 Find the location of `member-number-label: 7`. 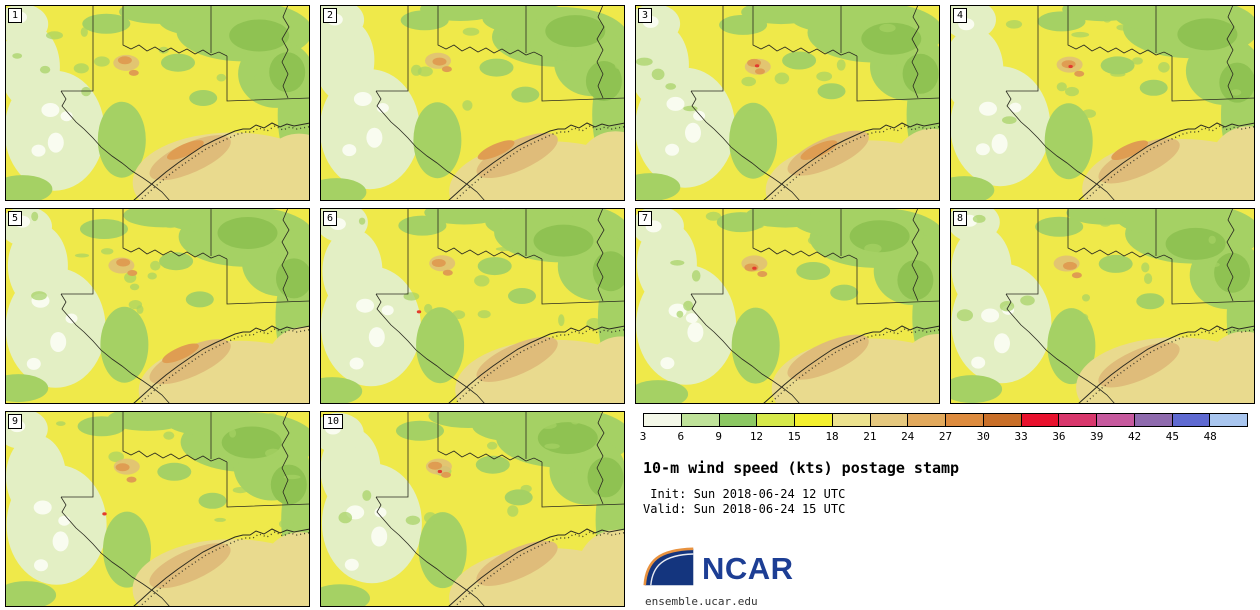

member-number-label: 7 is located at coordinates (645, 218).